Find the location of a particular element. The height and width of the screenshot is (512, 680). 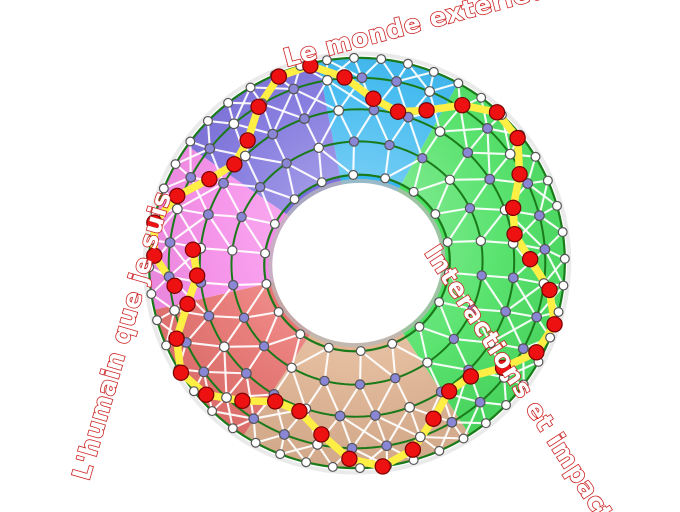

center-hole is located at coordinates (357, 263).